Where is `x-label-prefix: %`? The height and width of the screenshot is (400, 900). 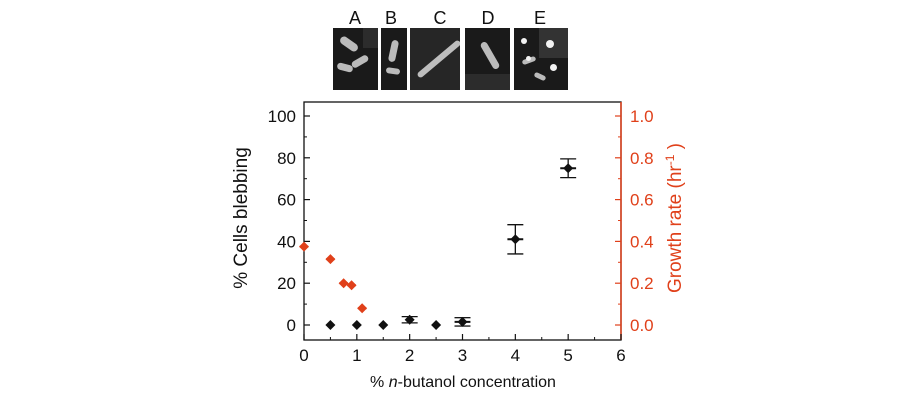
x-label-prefix: % is located at coordinates (379, 382).